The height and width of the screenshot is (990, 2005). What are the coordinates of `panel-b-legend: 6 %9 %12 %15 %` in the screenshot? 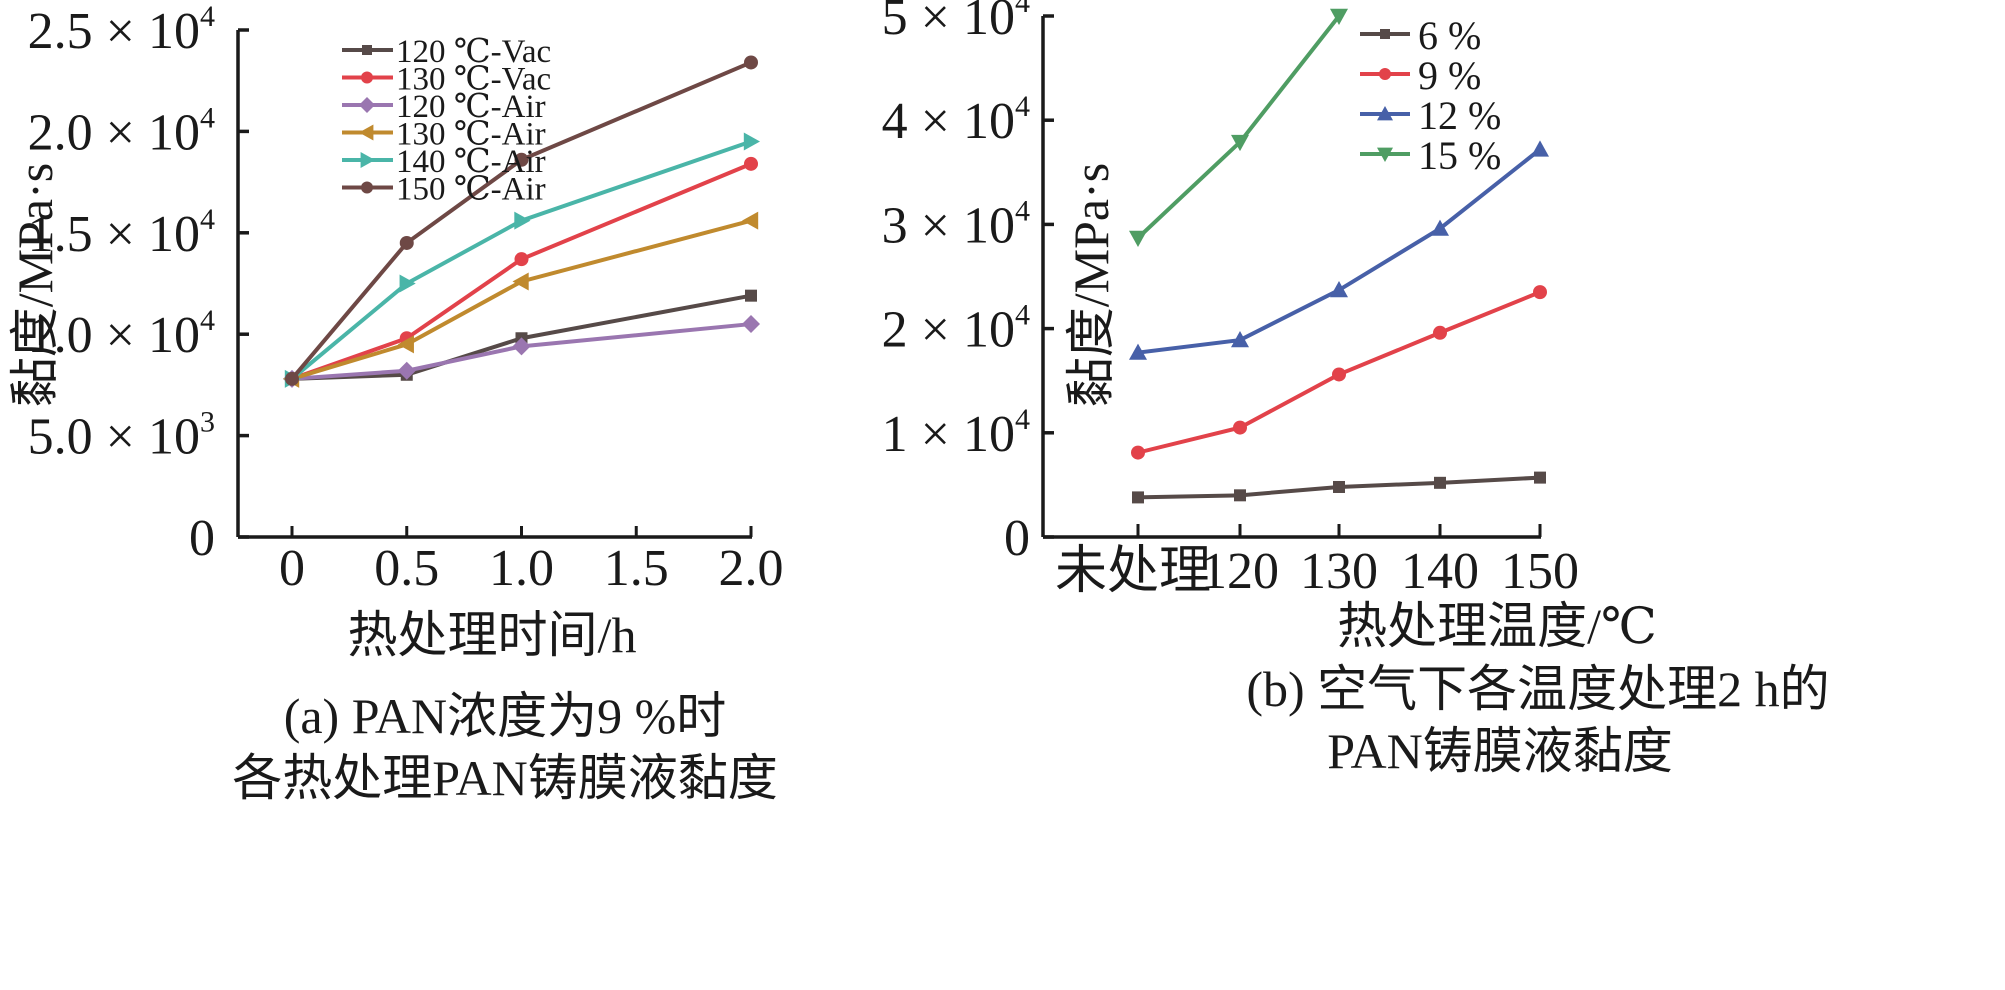 It's located at (1430, 95).